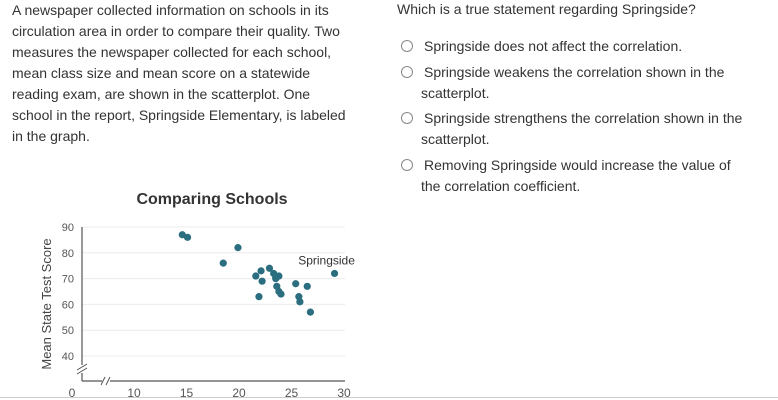  Describe the element at coordinates (501, 186) in the screenshot. I see `option-text: the correlation coefficient.` at that location.